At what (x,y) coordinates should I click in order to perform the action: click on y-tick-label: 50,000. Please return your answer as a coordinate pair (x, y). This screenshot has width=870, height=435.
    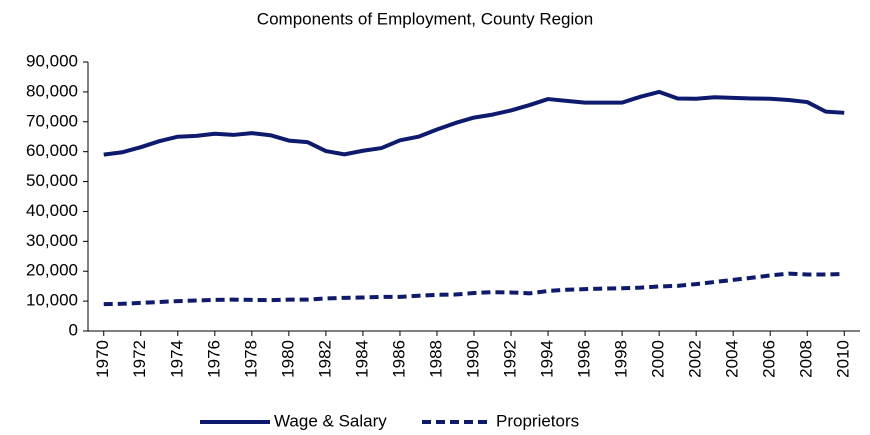
    Looking at the image, I should click on (52, 180).